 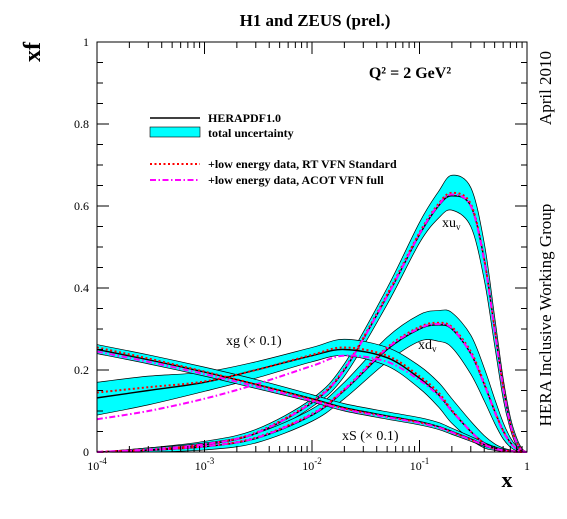 I want to click on legend-label-acot: +low energy data, ACOT VFN full, so click(x=296, y=180).